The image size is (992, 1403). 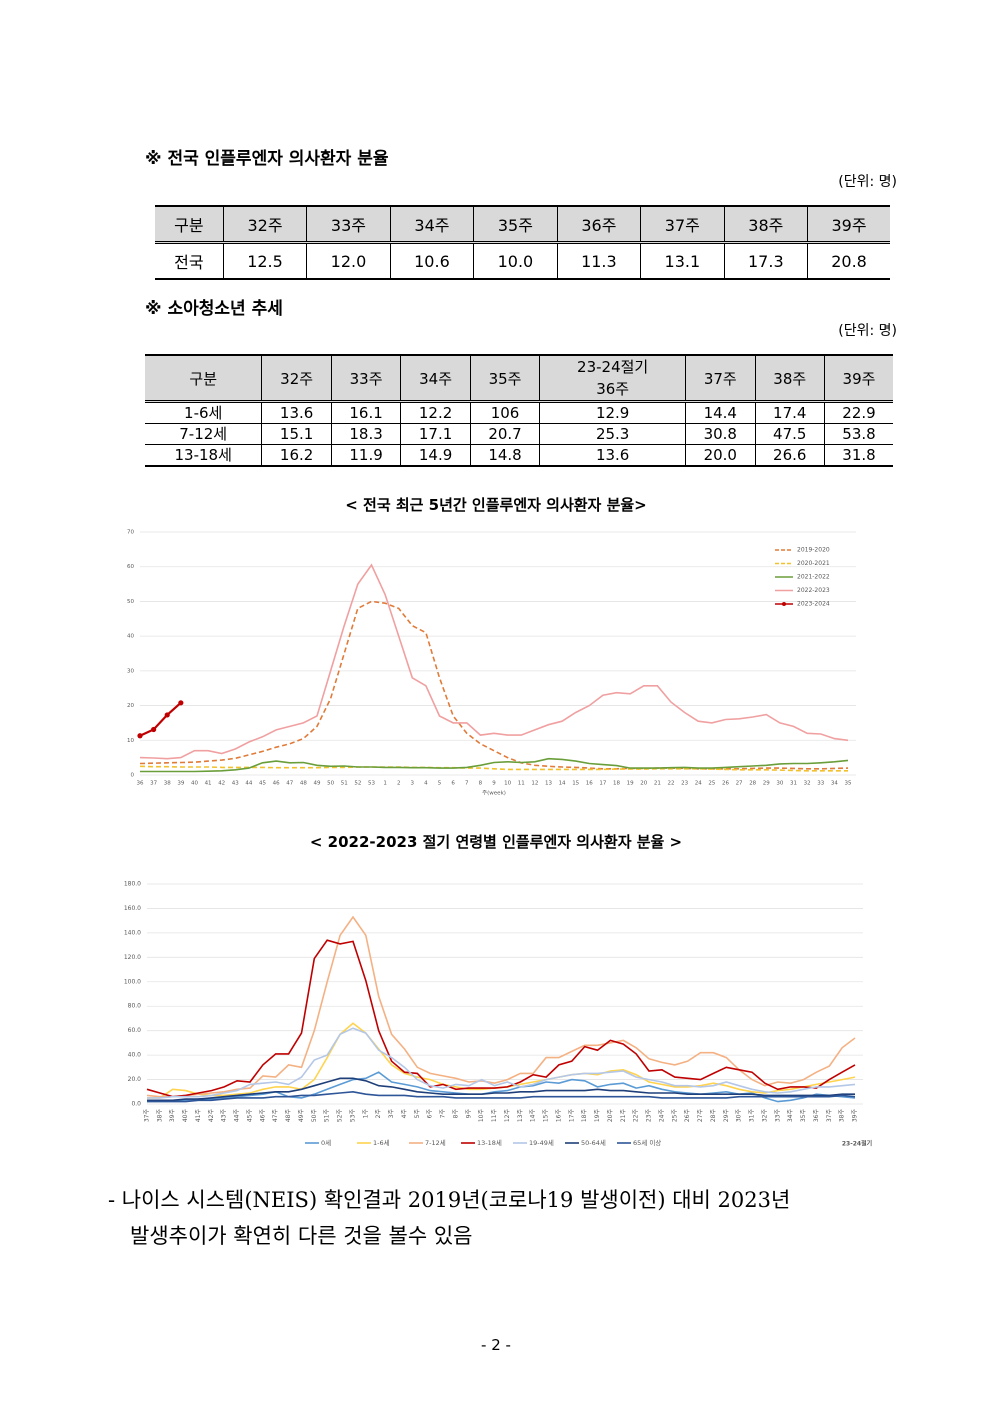 I want to click on legend-label: 2023-2024, so click(x=813, y=604).